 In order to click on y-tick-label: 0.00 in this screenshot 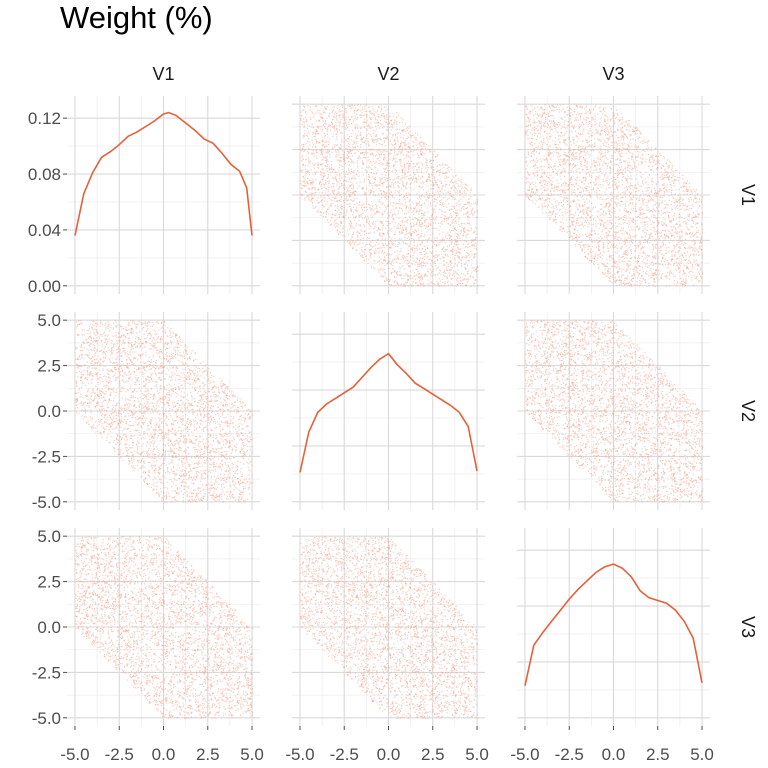, I will do `click(44, 286)`.